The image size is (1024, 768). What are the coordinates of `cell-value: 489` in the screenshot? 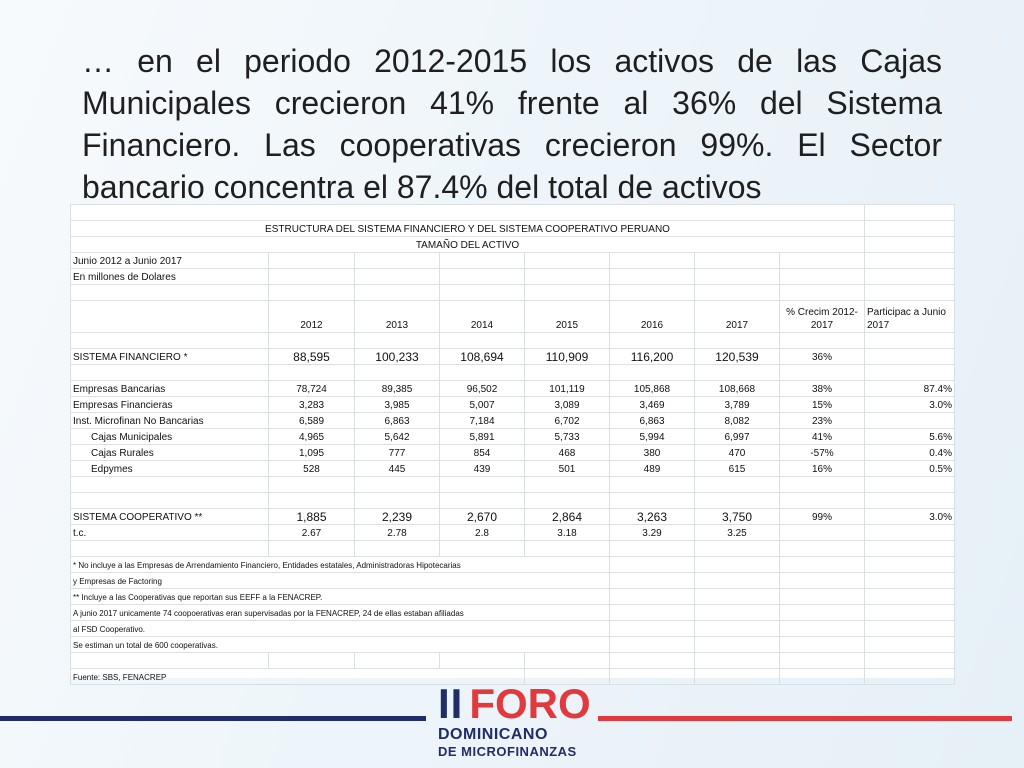 It's located at (652, 468).